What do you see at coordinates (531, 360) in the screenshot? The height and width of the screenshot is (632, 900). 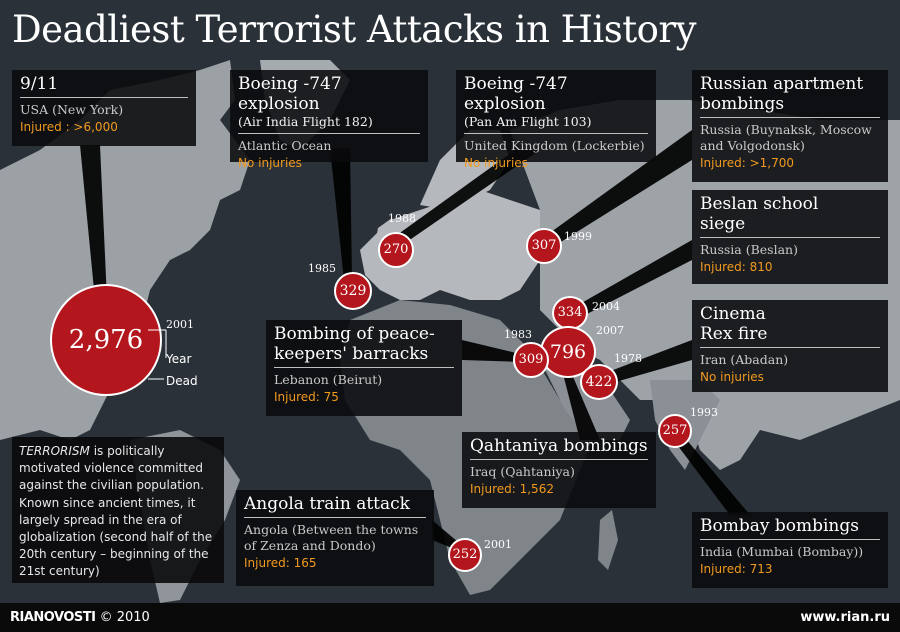 I see `marker-beirut: 309` at bounding box center [531, 360].